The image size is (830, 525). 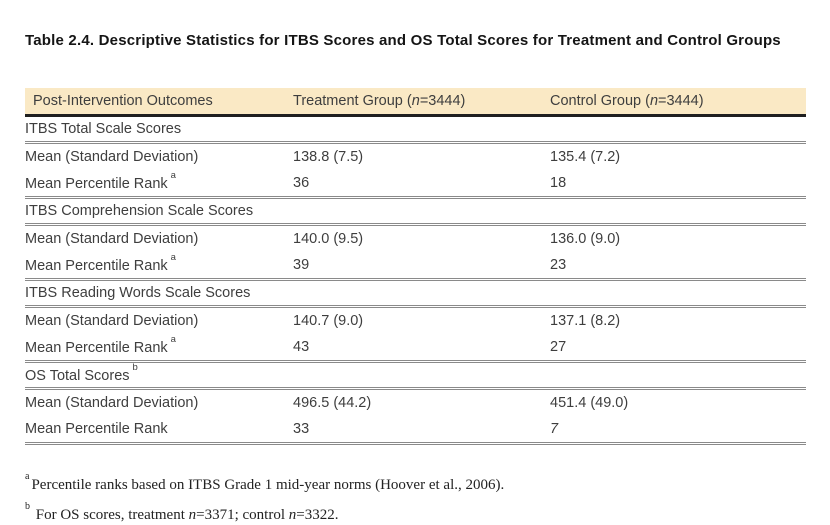 I want to click on footnote-a-marker: a, so click(x=27, y=476).